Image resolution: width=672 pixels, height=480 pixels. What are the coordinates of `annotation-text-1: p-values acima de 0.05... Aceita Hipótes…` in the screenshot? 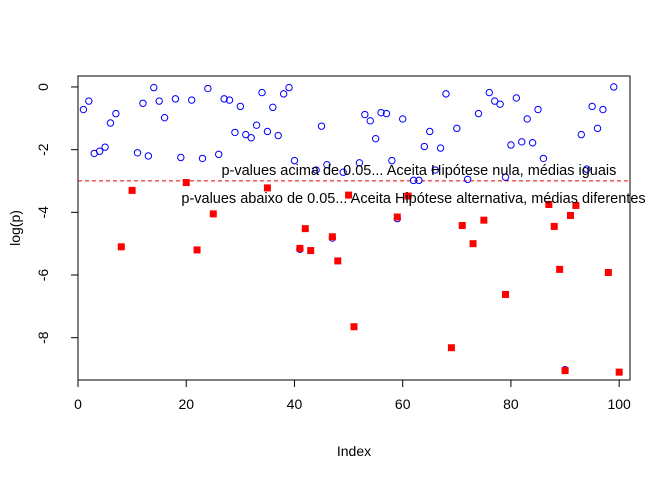 It's located at (418, 171).